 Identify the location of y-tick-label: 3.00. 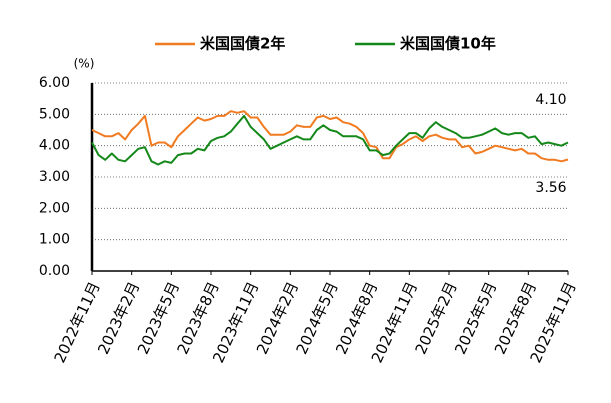
(54, 177).